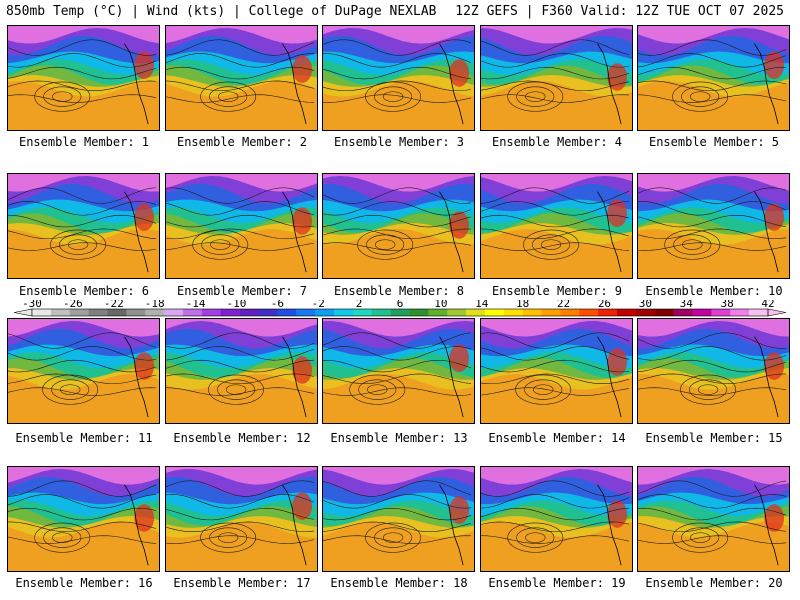 Image resolution: width=800 pixels, height=600 pixels. I want to click on colorbar-tick-label: -14, so click(196, 305).